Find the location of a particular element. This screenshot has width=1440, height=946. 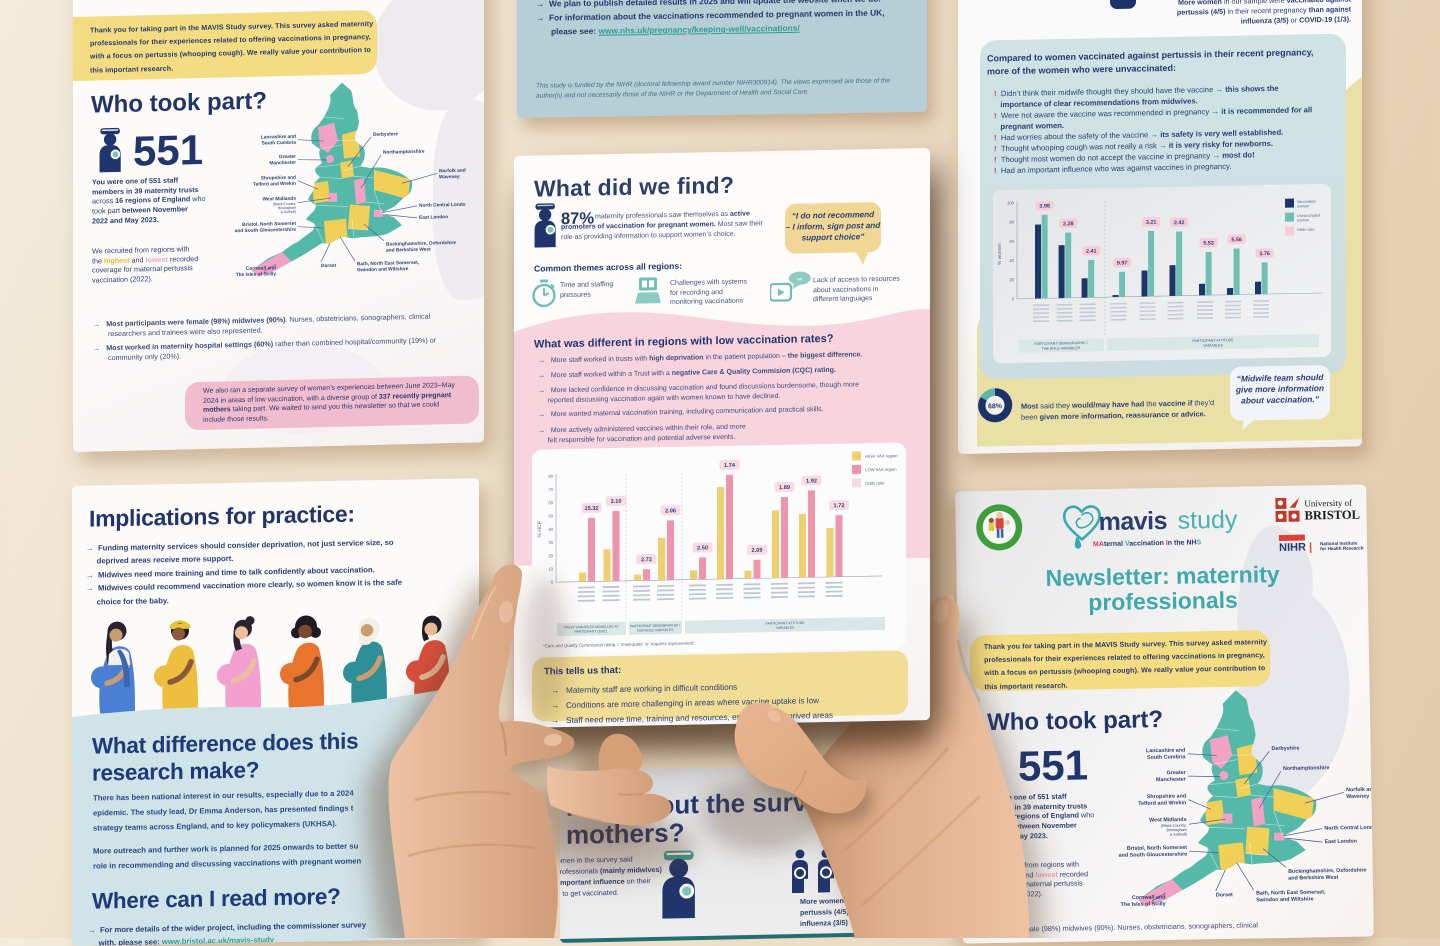

svg-text: 3.76 is located at coordinates (1264, 254).